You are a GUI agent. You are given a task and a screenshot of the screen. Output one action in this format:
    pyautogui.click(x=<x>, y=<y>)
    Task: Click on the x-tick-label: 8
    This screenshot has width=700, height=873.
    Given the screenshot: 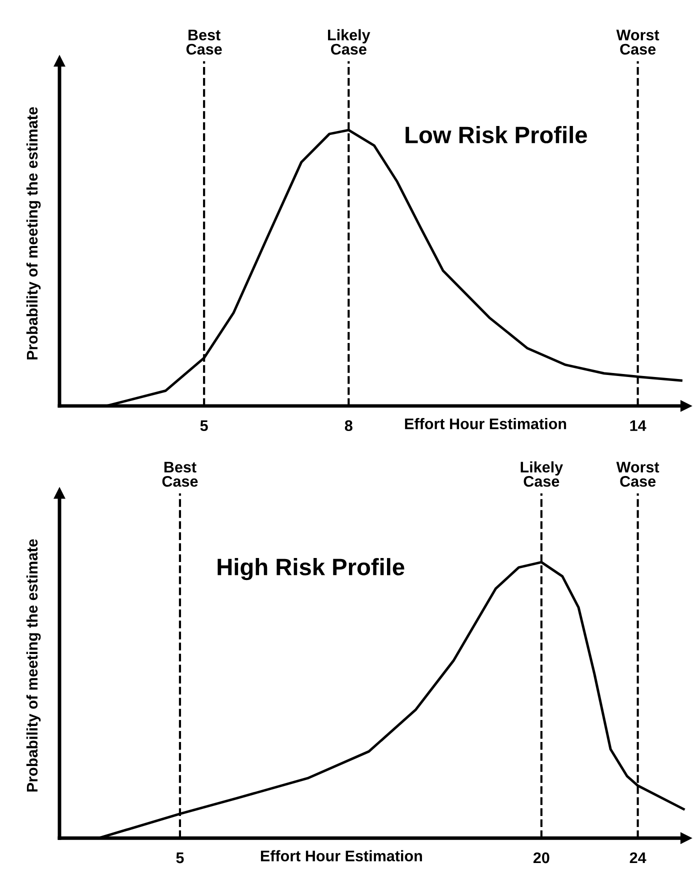 What is the action you would take?
    pyautogui.click(x=348, y=426)
    